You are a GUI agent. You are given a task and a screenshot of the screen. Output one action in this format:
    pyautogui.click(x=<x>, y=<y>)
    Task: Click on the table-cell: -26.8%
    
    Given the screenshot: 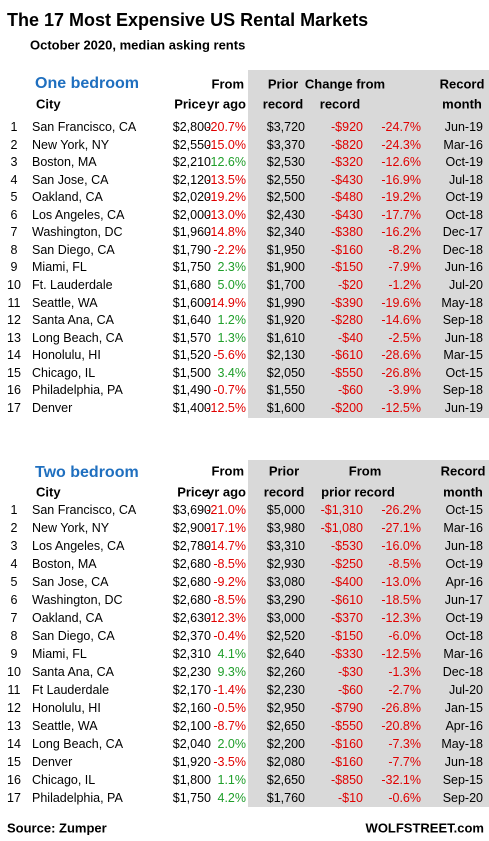 What is the action you would take?
    pyautogui.click(x=401, y=707)
    